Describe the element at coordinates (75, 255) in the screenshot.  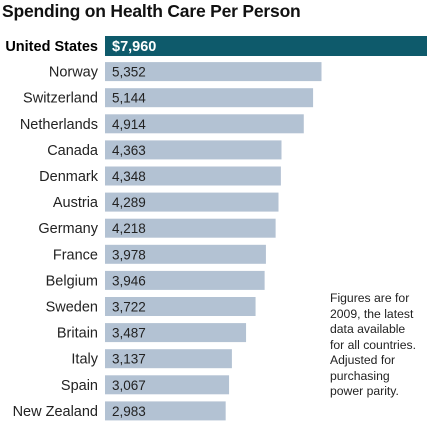
I see `category-label: France` at that location.